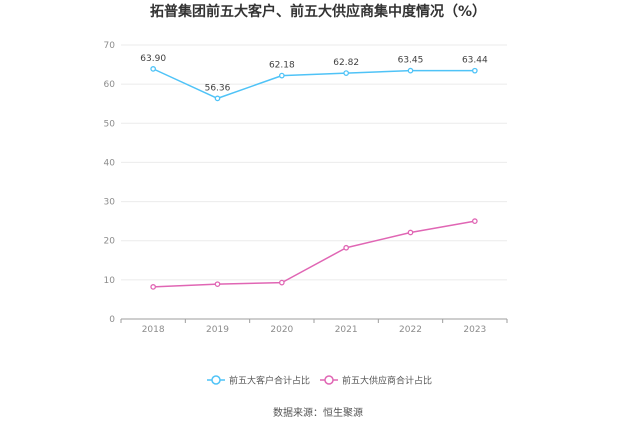  What do you see at coordinates (269, 381) in the screenshot?
I see `legend-label-1: 前五大客户合计占比` at bounding box center [269, 381].